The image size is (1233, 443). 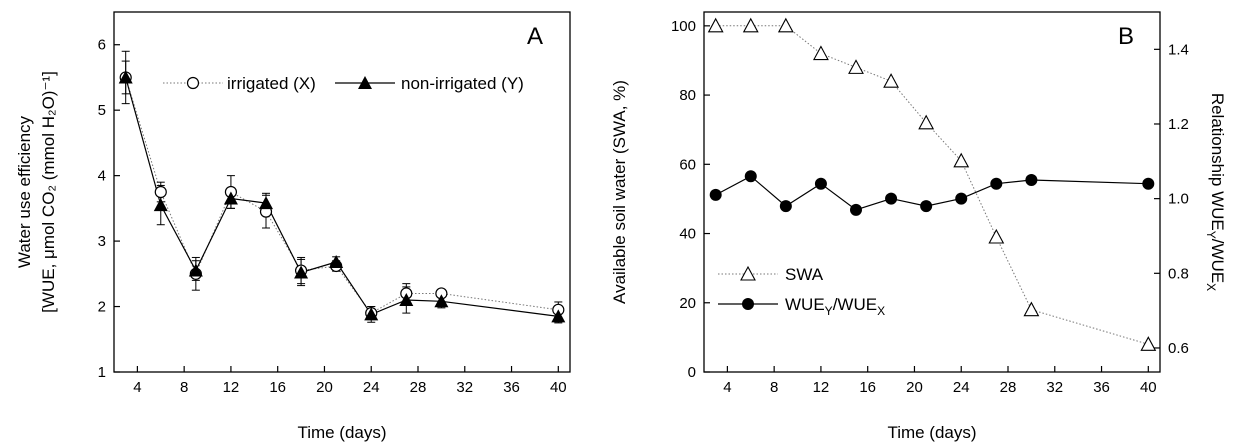 What do you see at coordinates (687, 234) in the screenshot?
I see `left-y-tick-label: 40` at bounding box center [687, 234].